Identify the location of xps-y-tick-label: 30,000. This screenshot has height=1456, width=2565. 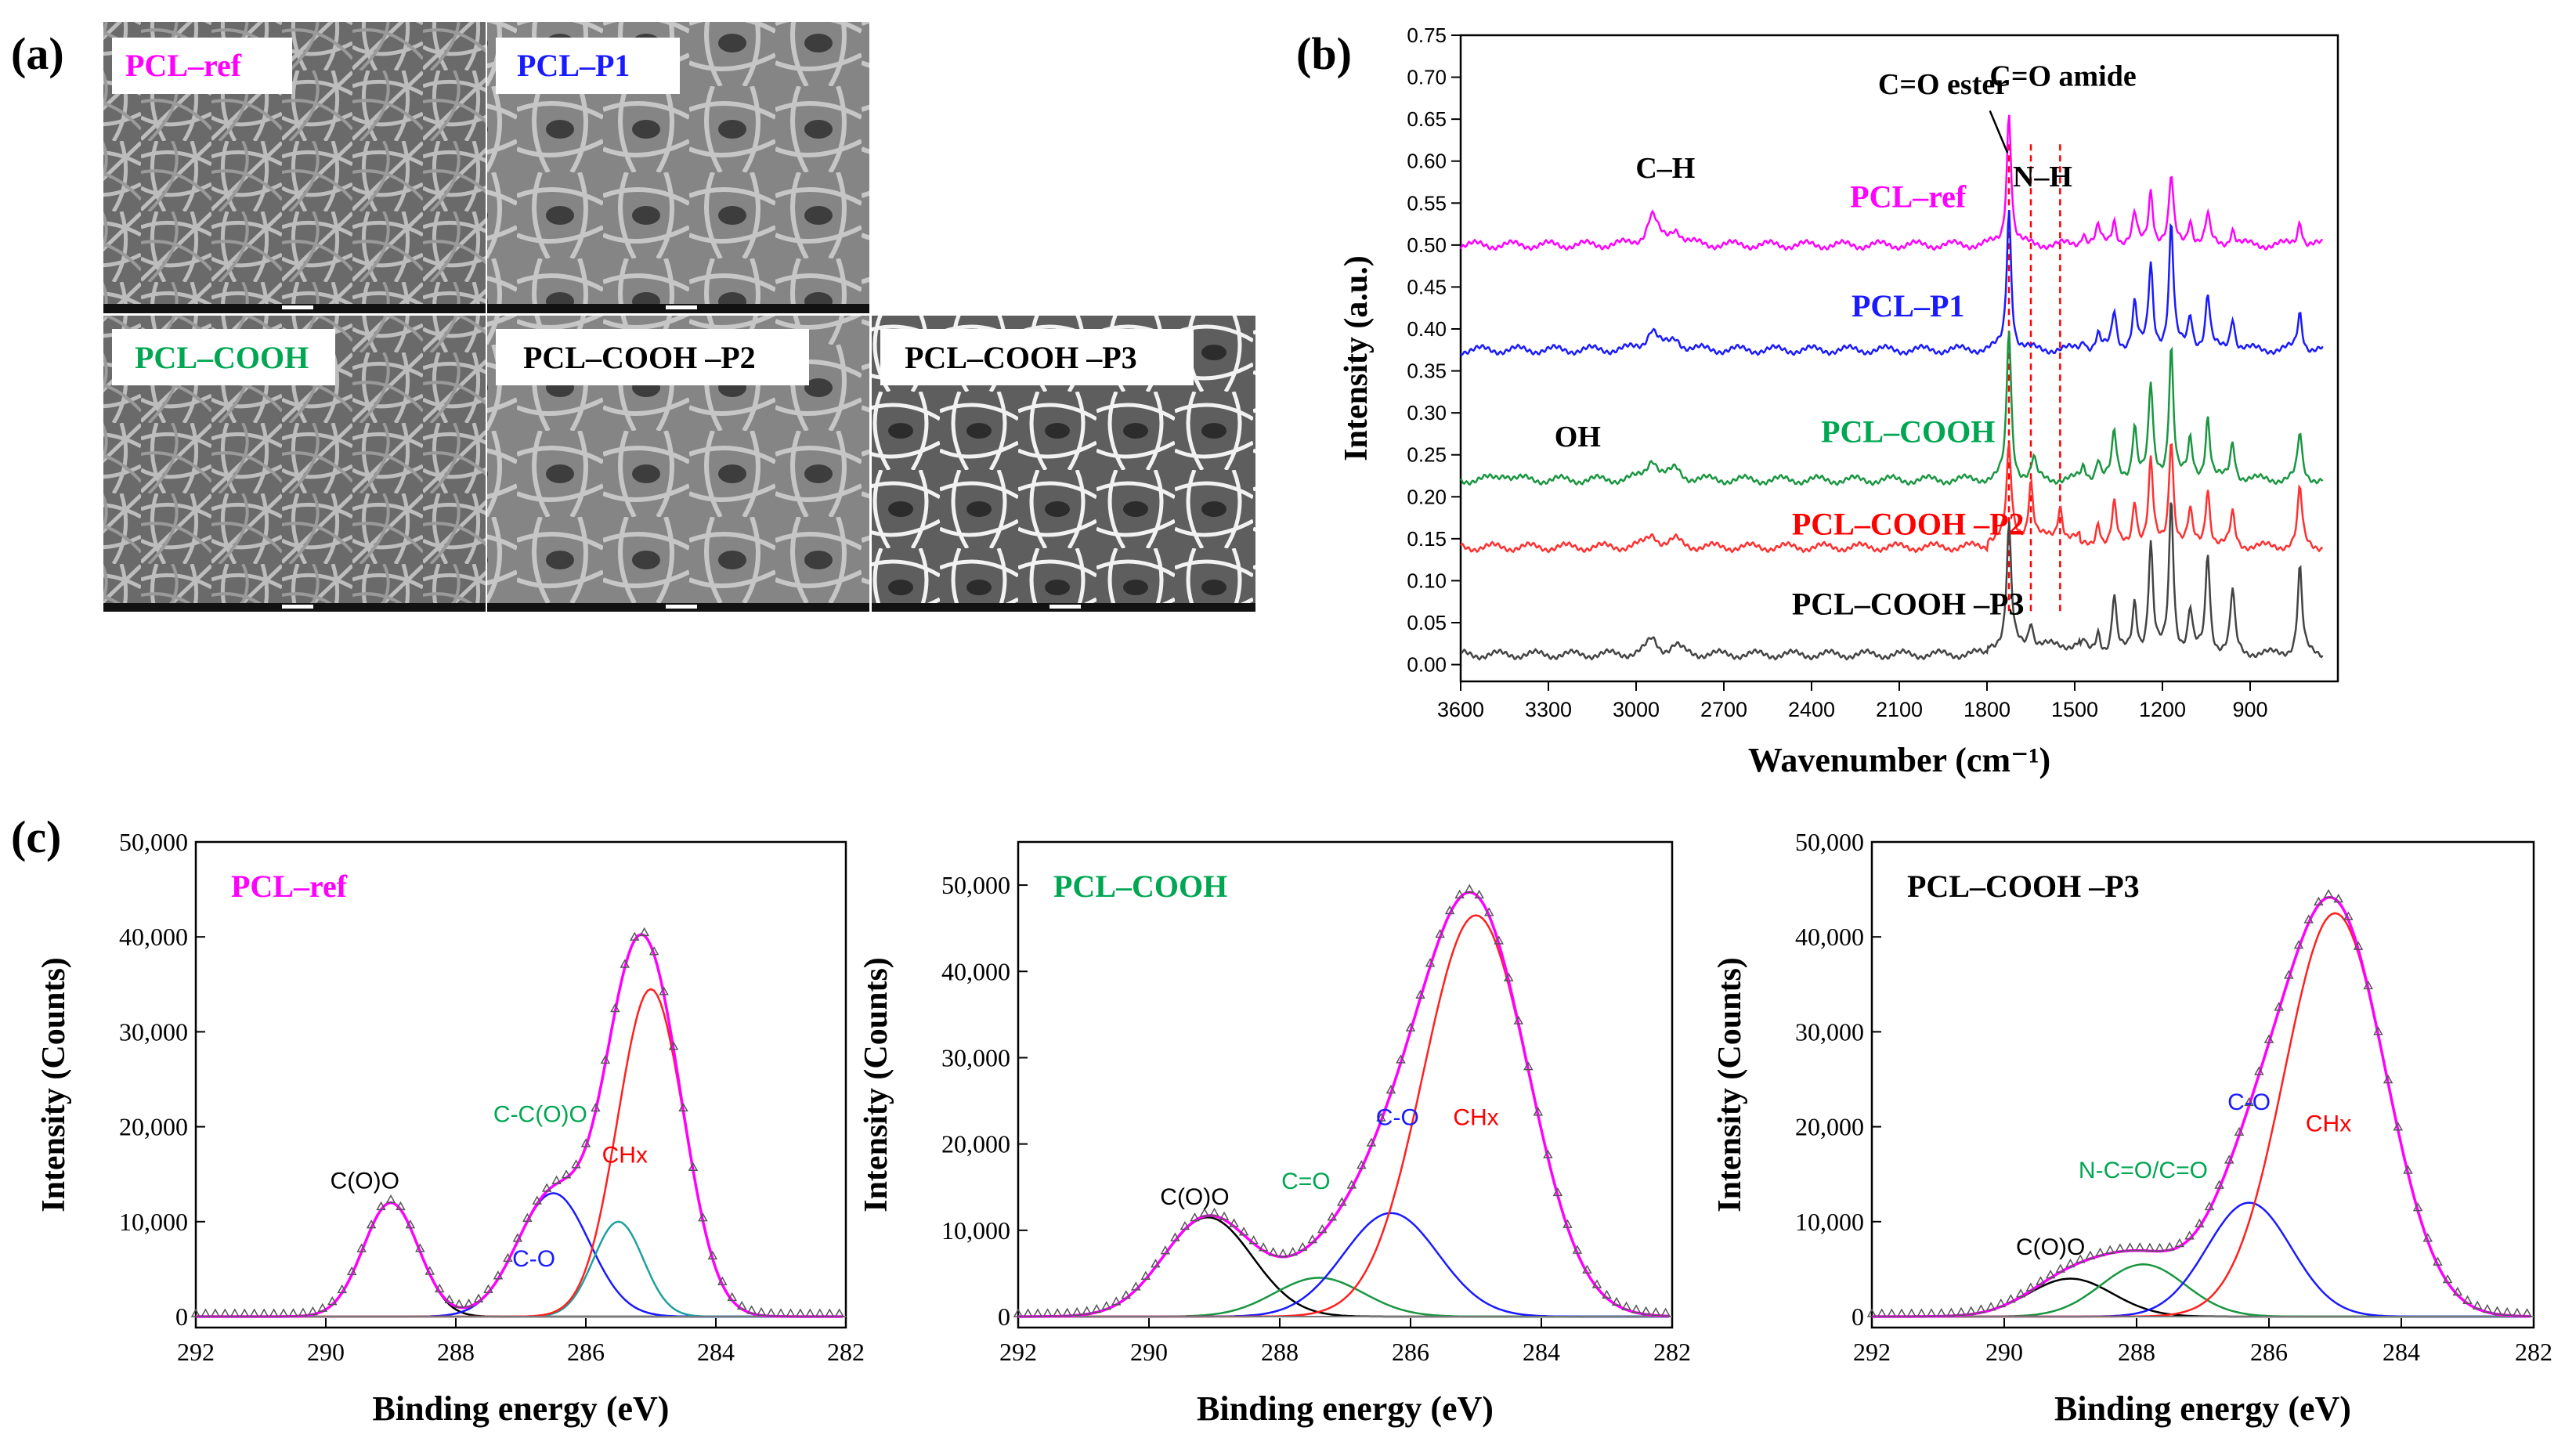
(975, 1057).